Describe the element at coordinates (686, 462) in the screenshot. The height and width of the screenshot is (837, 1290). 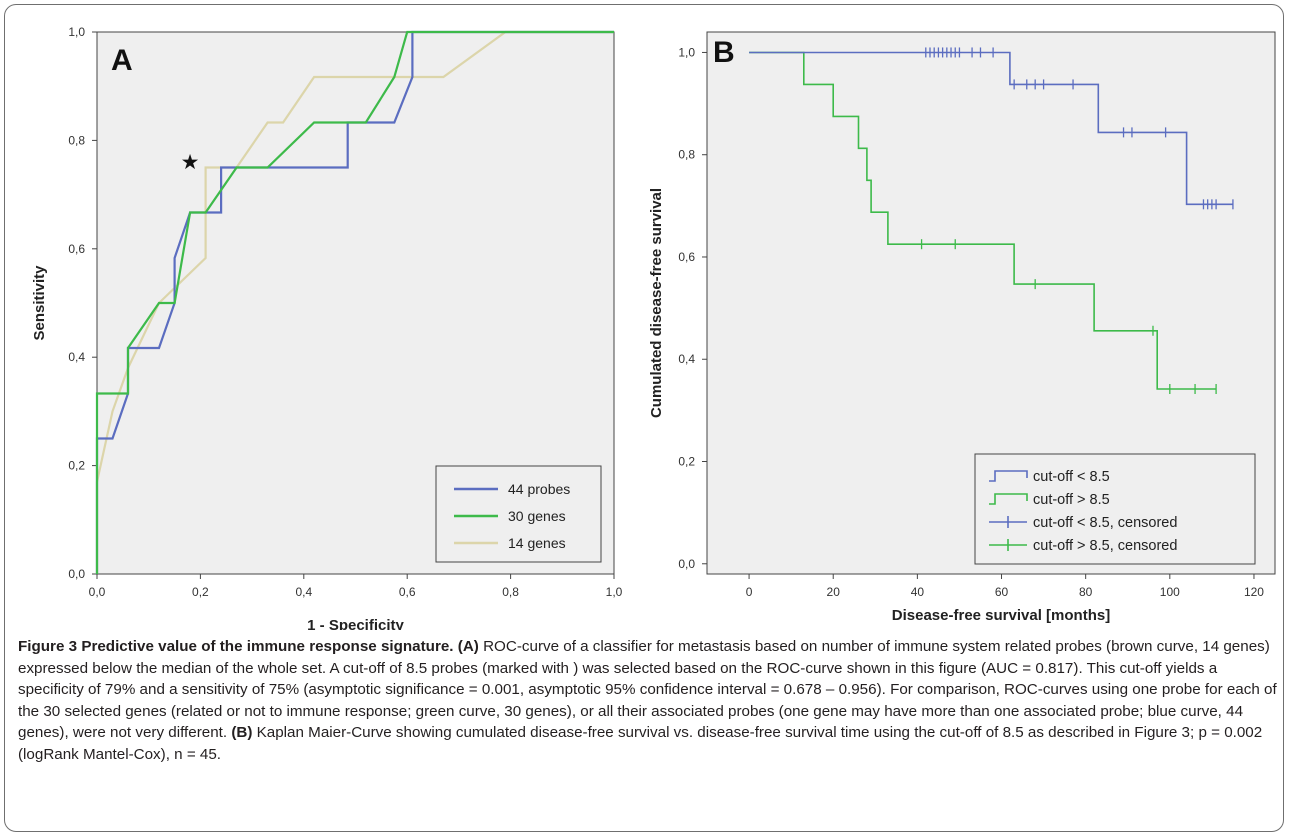
I see `y-tick-label-b: 0,2` at that location.